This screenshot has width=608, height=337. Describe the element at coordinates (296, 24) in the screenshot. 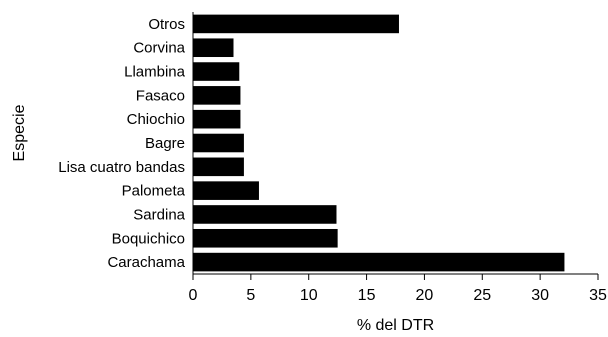

I see `bar-otros` at that location.